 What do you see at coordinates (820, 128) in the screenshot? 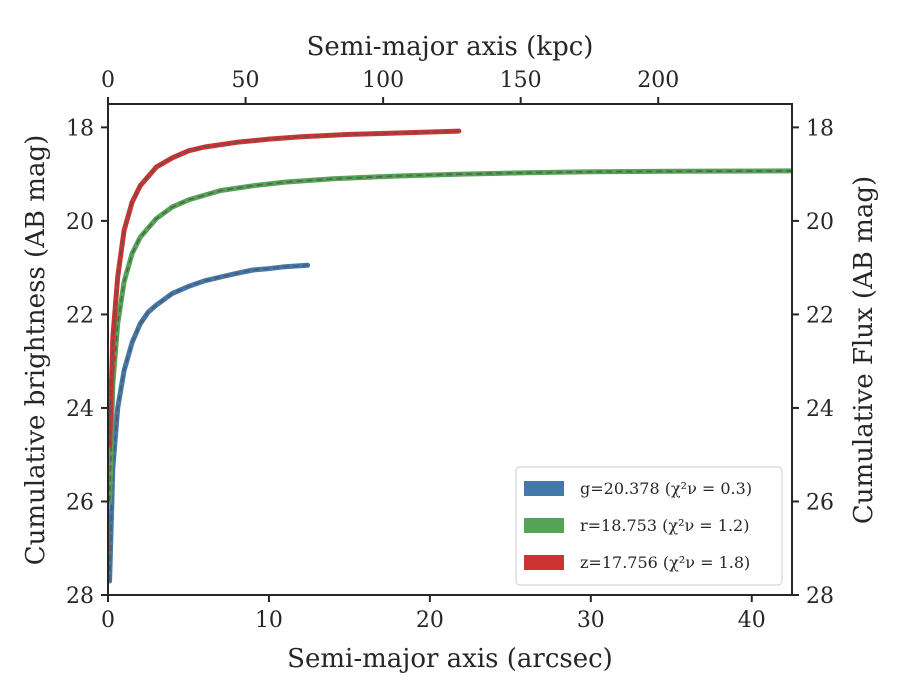
I see `right-y-tick-label: 18` at bounding box center [820, 128].